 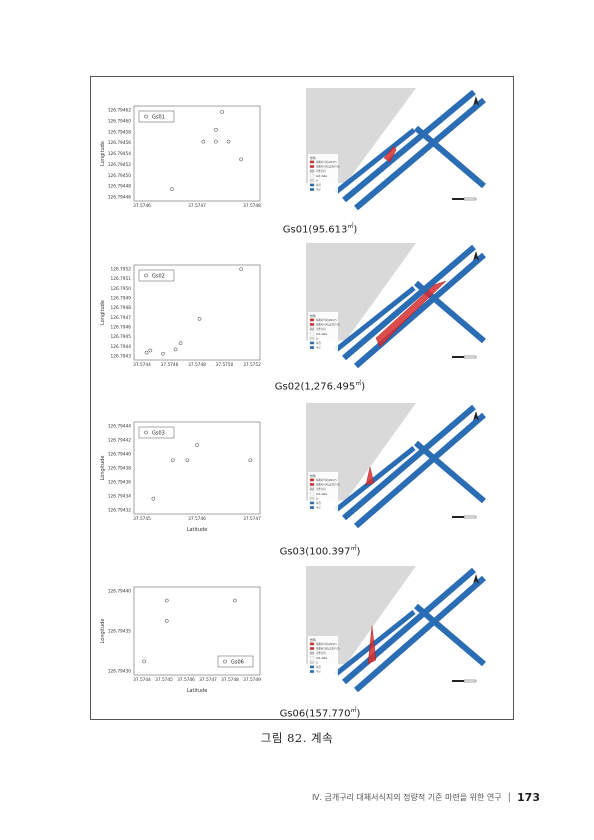 What do you see at coordinates (120, 299) in the screenshot?
I see `y-tick-label: 126.7949` at bounding box center [120, 299].